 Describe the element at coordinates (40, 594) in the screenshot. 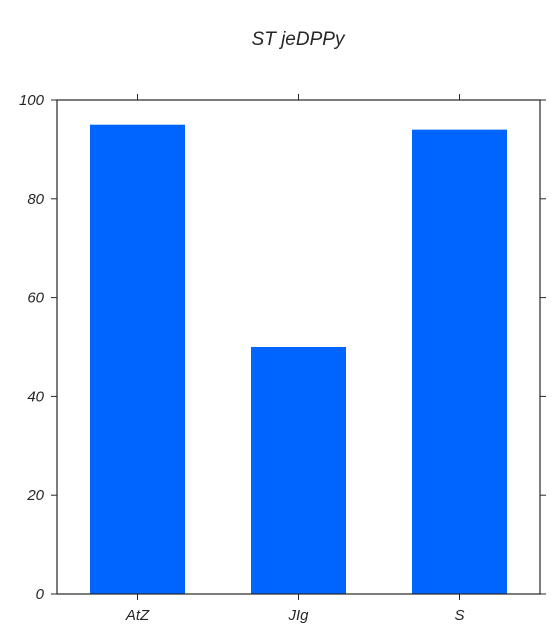

I see `y-tick-label: 0` at that location.